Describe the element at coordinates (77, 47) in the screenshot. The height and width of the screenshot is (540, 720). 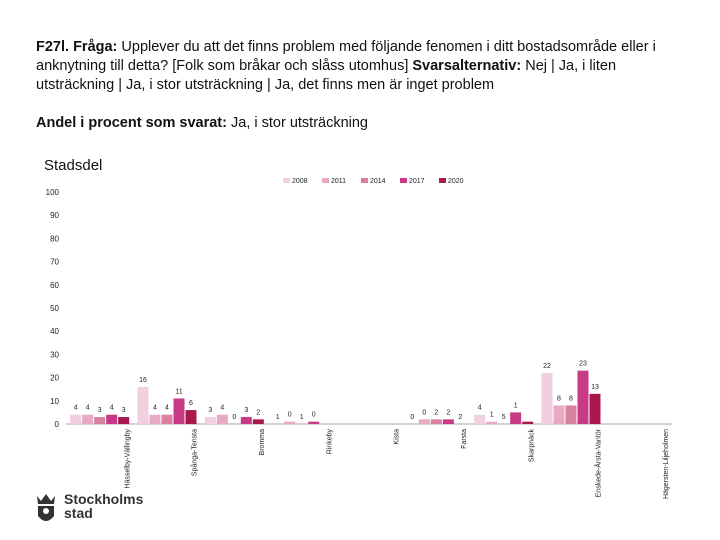
I see `question-label: F27l. Fråga:` at that location.